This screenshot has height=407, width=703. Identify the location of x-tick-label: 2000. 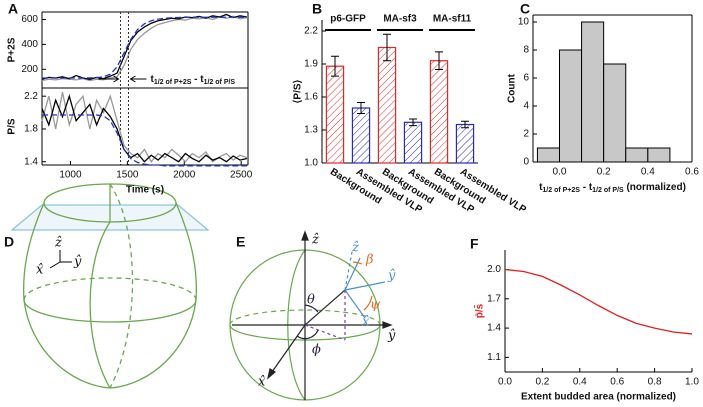
(184, 175).